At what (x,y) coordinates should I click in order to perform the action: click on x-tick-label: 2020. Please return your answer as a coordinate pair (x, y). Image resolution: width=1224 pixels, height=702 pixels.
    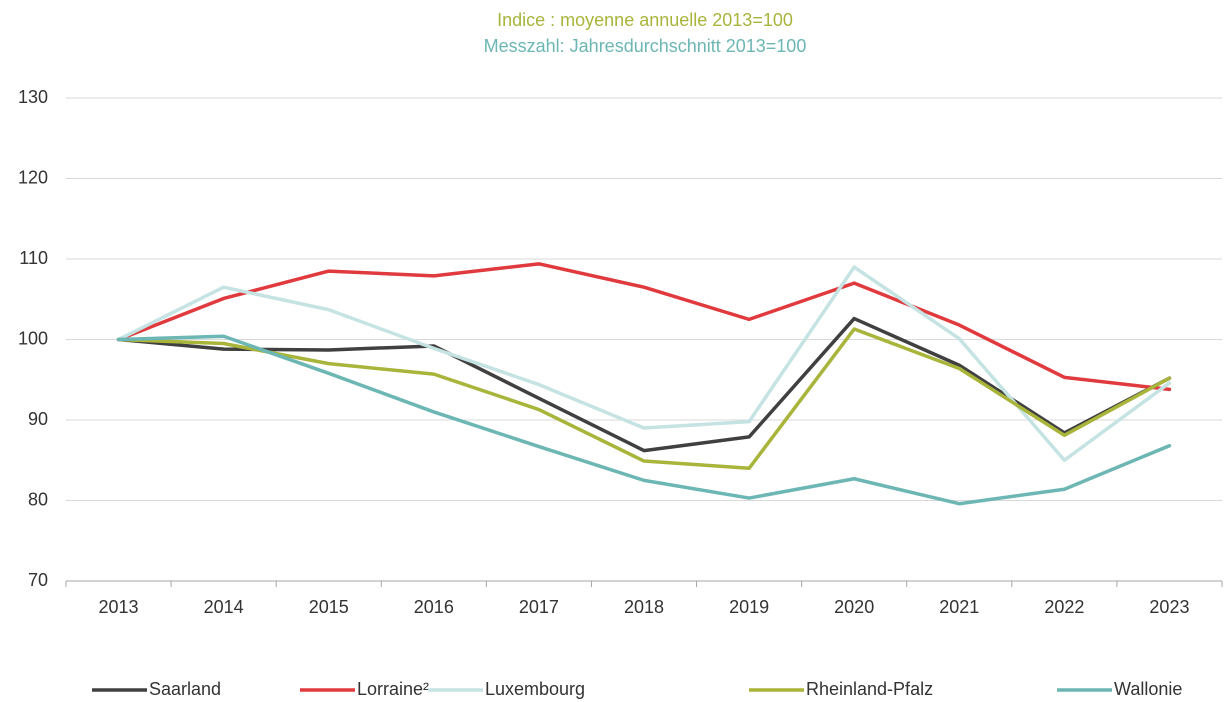
    Looking at the image, I should click on (854, 607).